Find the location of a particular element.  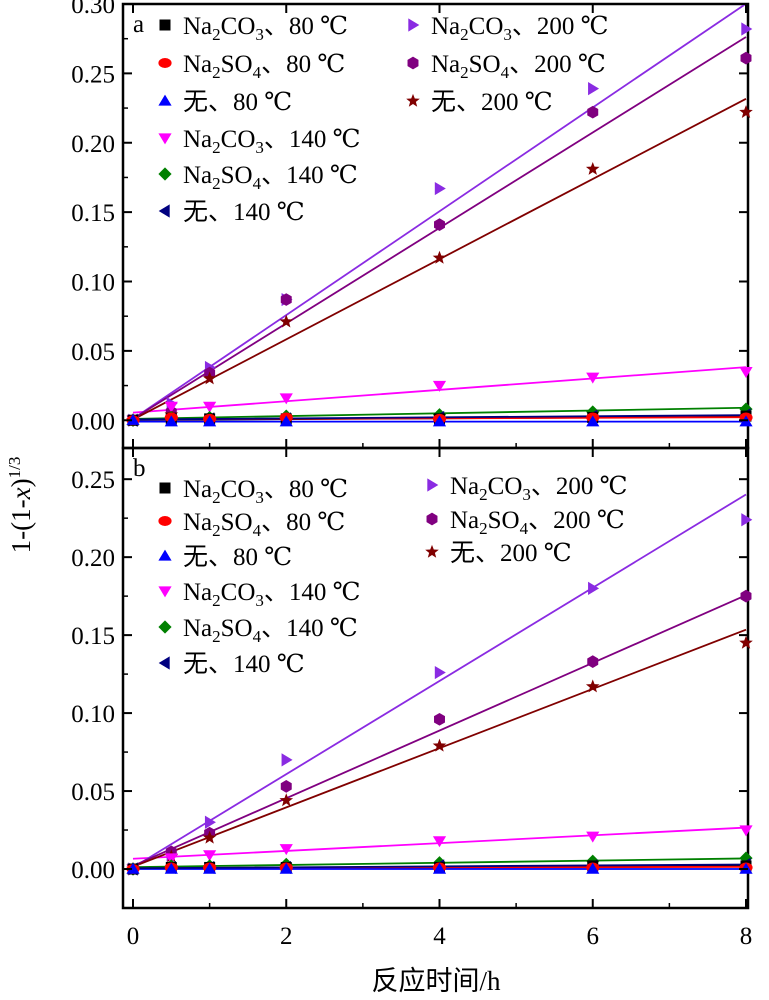

legend-label-b-2: 无、80 ℃ is located at coordinates (237, 557).